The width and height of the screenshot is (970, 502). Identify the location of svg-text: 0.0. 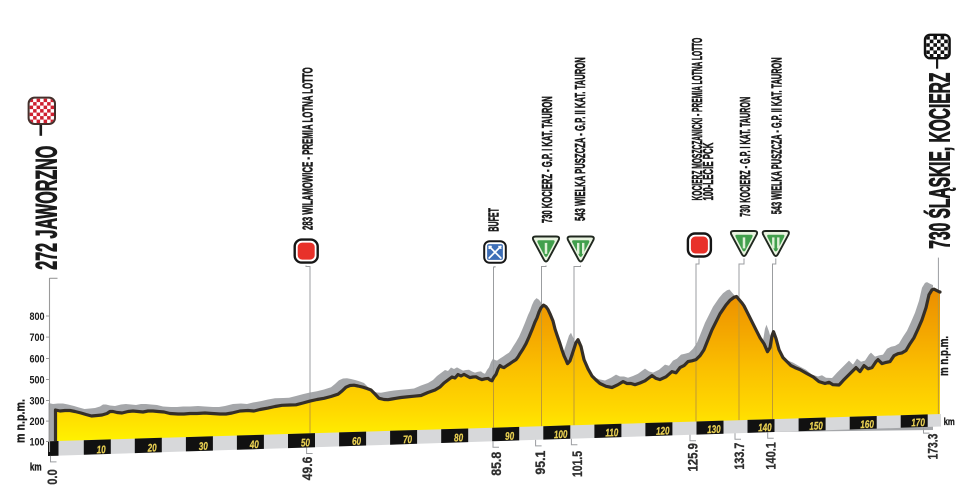
(52, 476).